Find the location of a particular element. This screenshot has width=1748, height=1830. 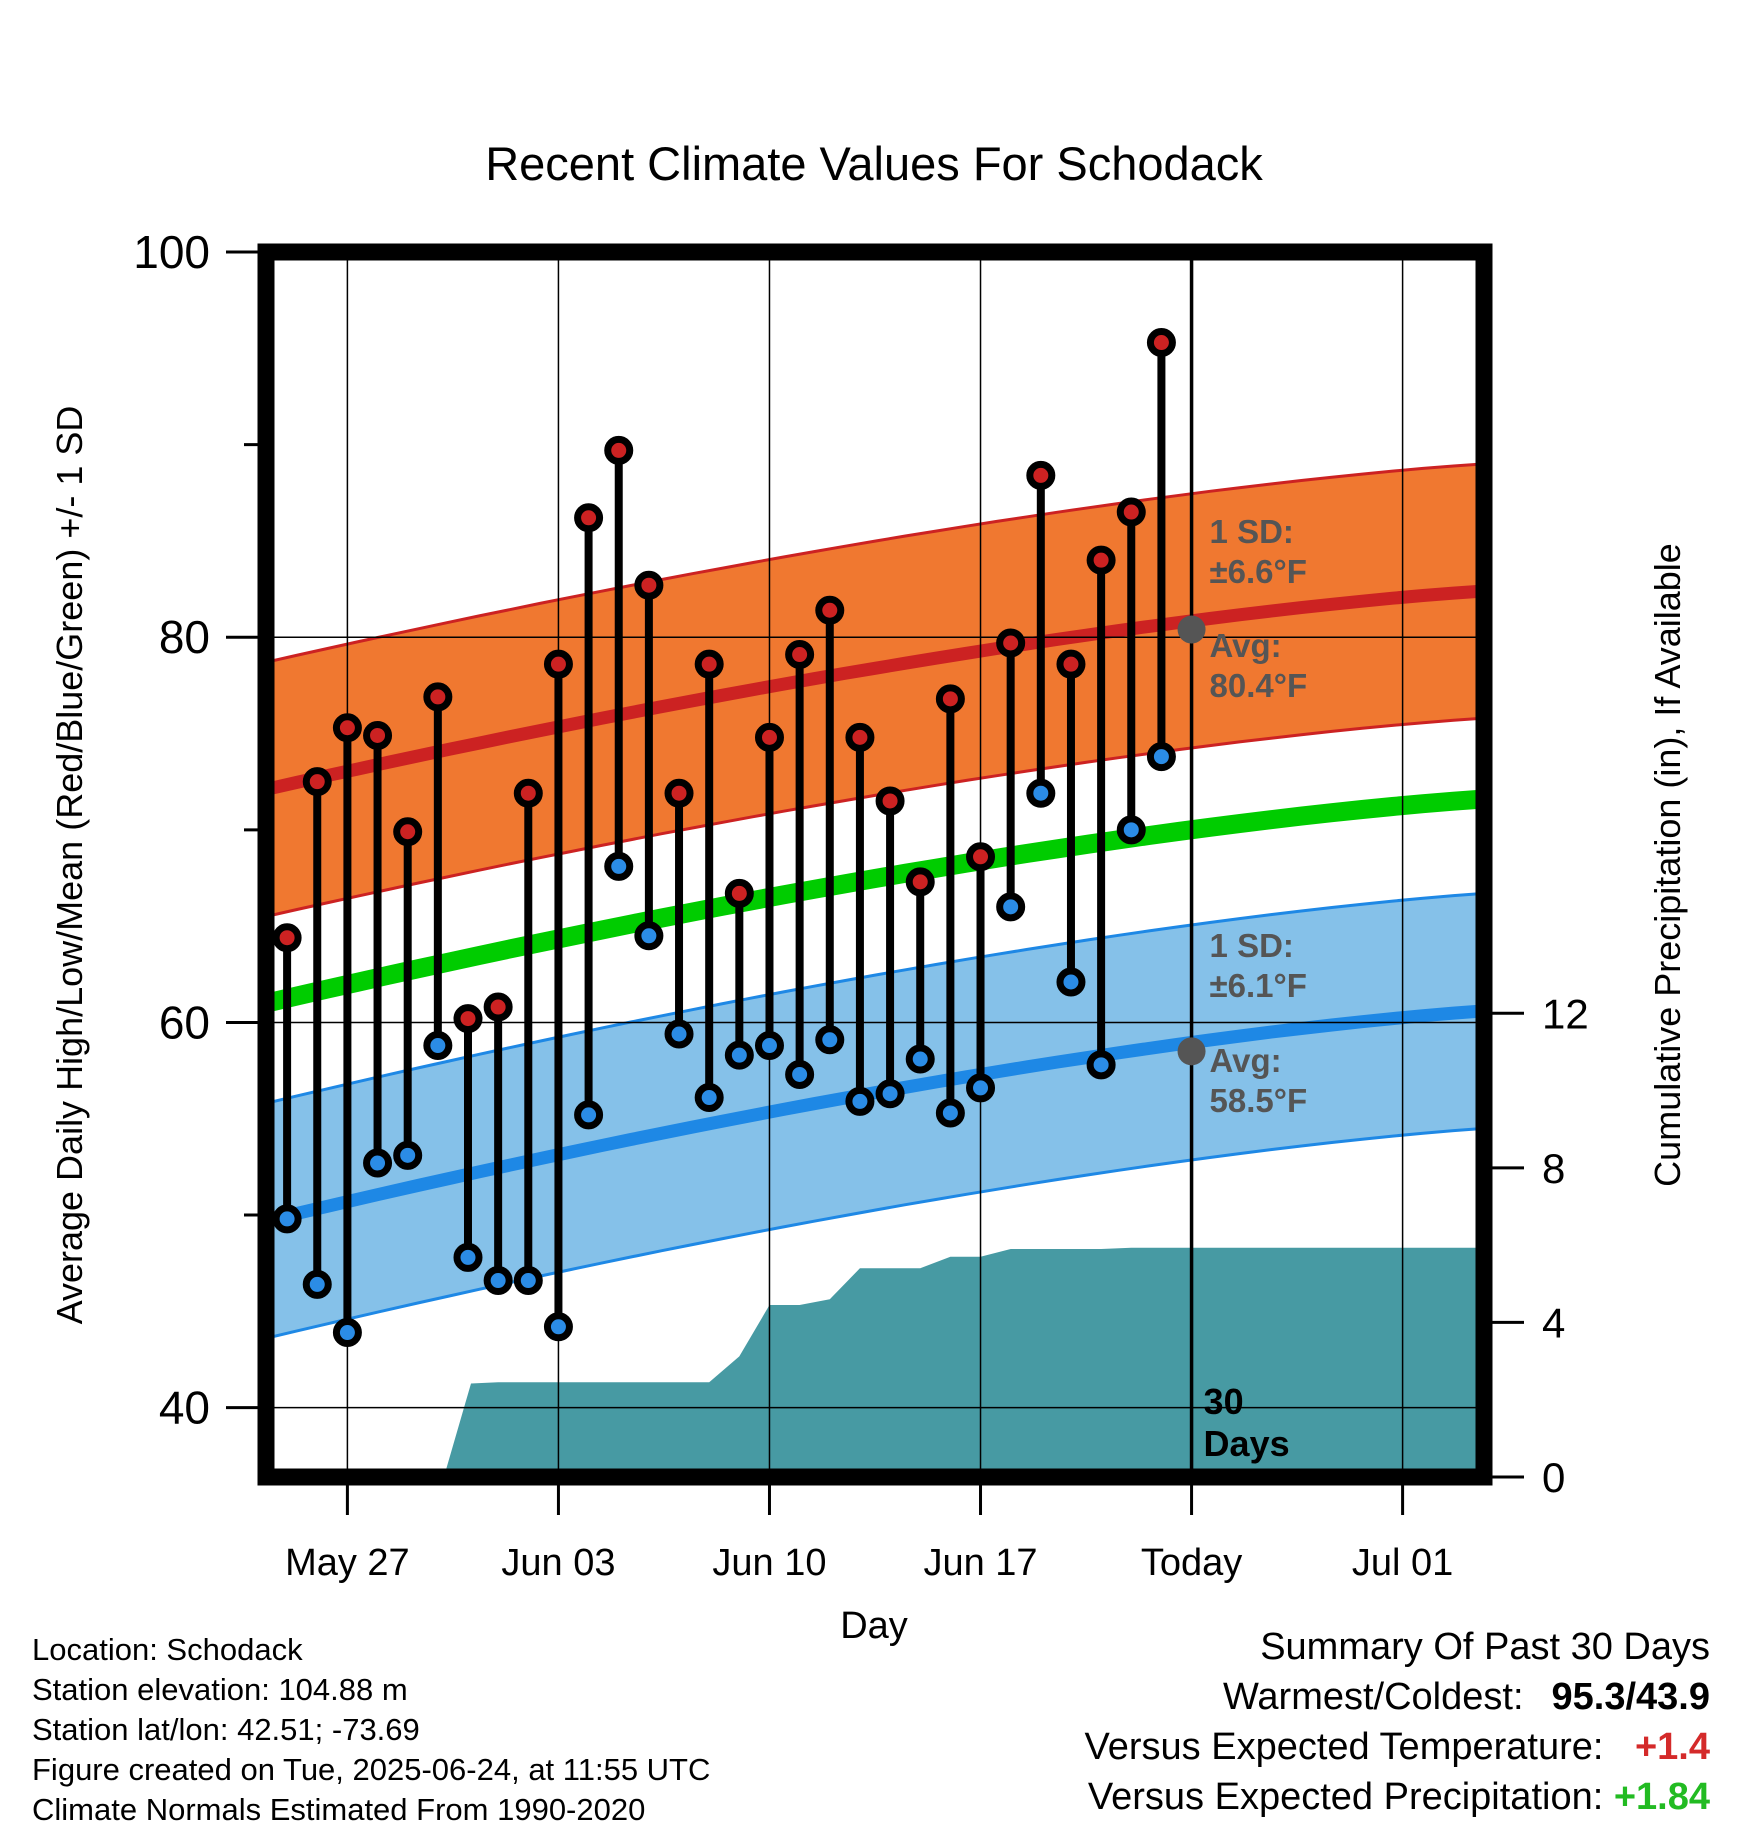

warm-cold-row: Warmest/Coldest: 95.3/43.9 is located at coordinates (1397, 1697).